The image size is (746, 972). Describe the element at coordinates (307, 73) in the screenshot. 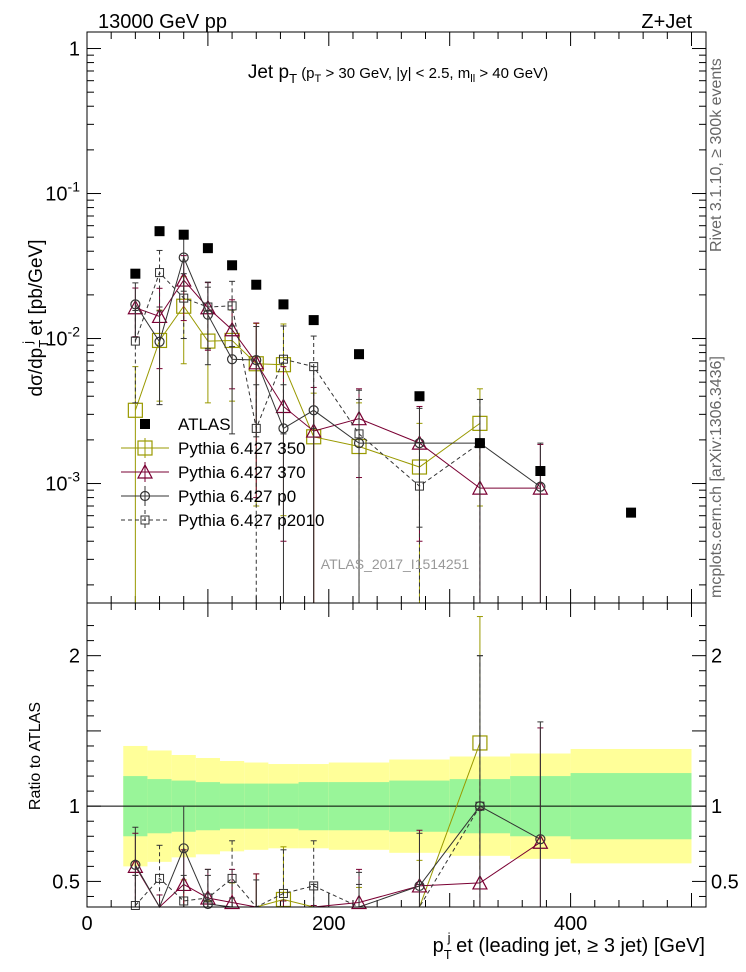

I see `plot-title-cut-open: (p` at that location.